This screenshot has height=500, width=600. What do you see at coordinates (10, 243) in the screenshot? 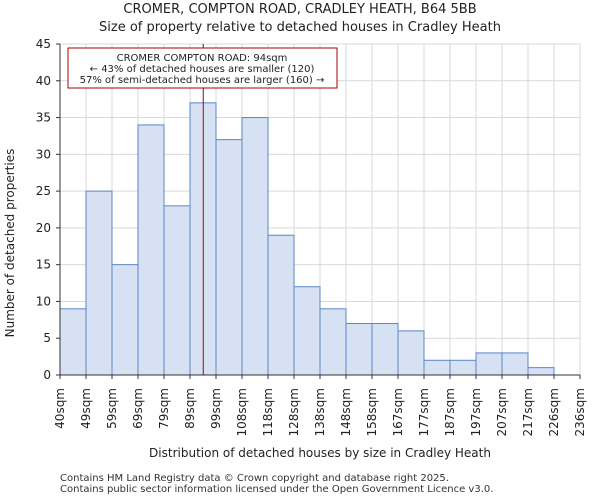
I see `y-axis-label: Number of detached properties` at bounding box center [10, 243].